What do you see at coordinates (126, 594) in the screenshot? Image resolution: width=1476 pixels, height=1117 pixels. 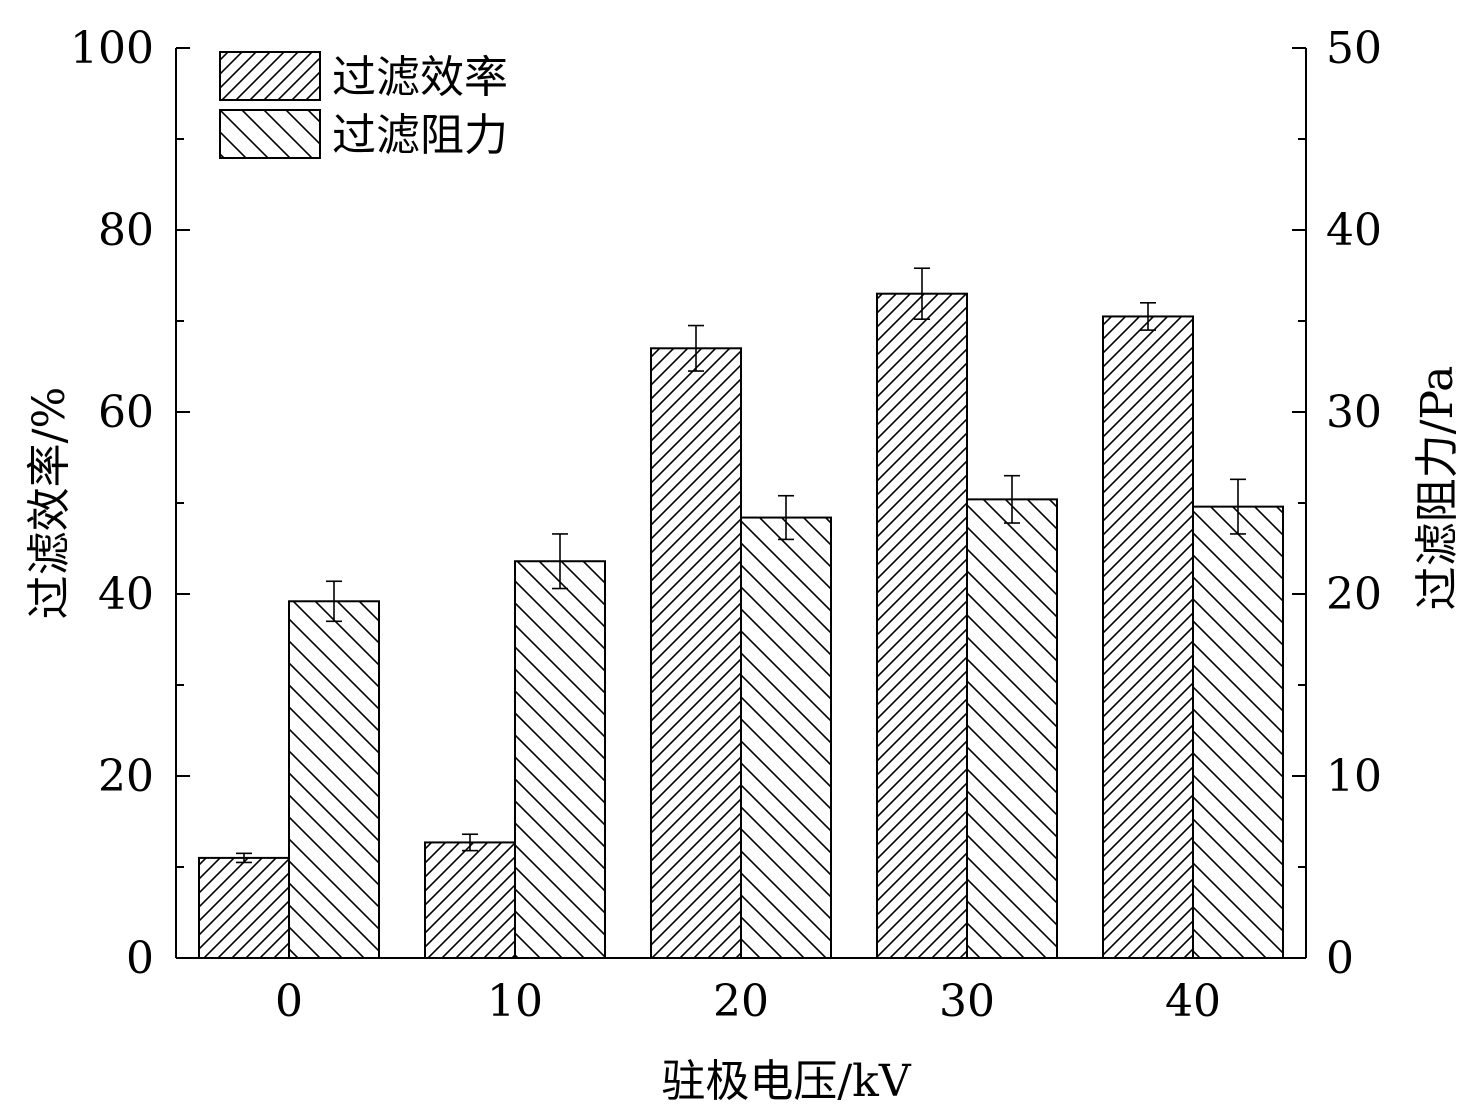 I see `y-left-tick-label: 40` at bounding box center [126, 594].